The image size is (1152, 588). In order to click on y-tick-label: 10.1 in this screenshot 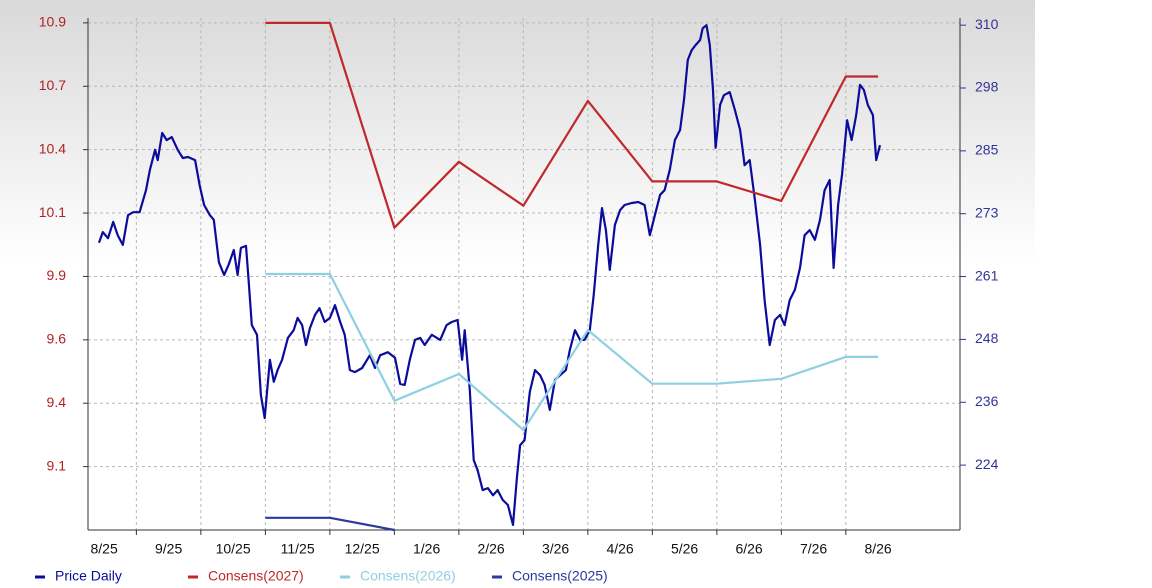, I will do `click(52, 212)`.